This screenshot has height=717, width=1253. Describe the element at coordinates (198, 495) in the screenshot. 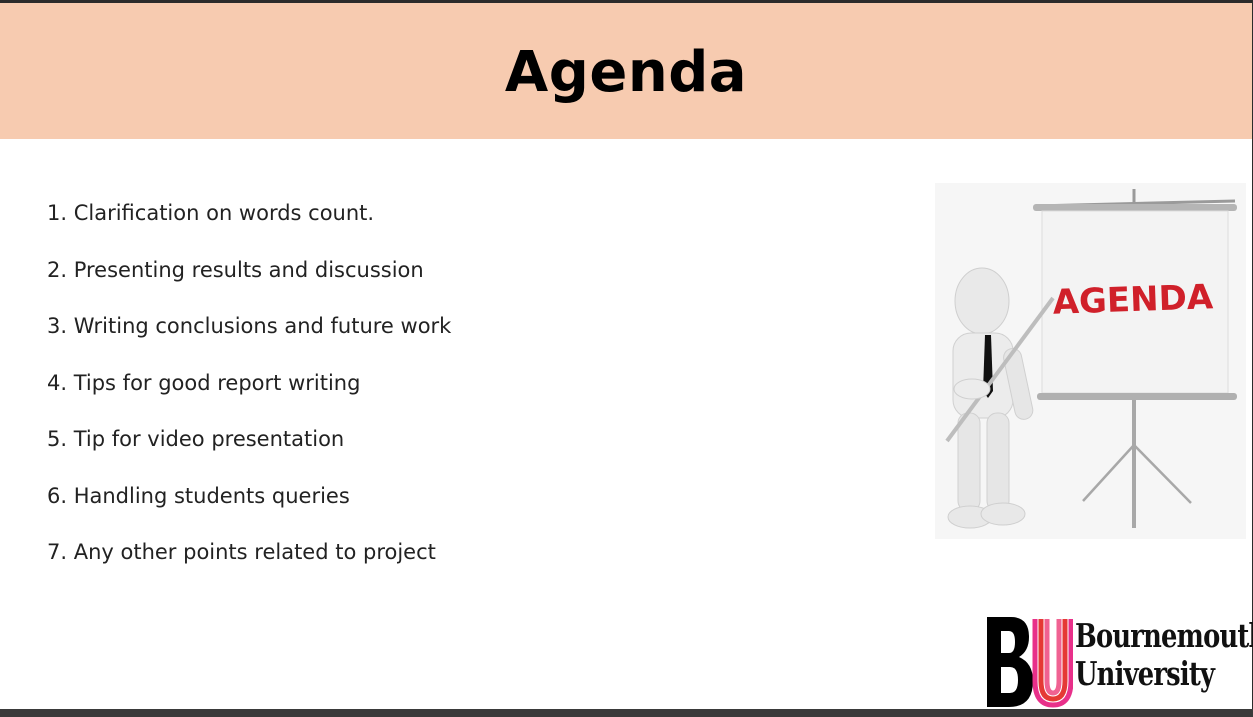

I see `agenda-item: 6. Handling students queries` at that location.